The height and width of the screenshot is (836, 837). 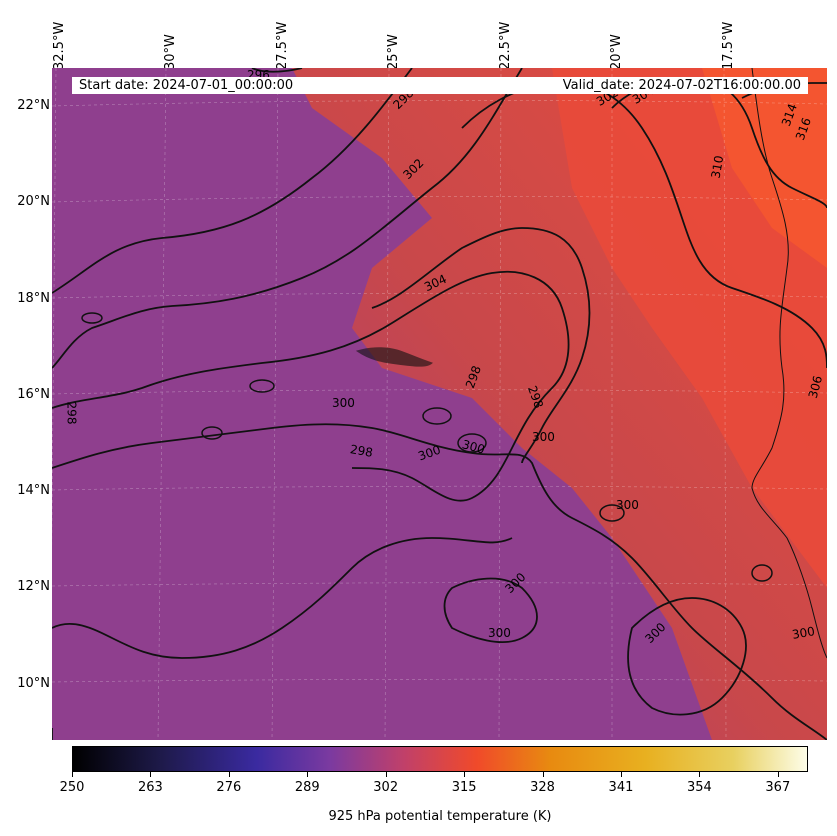 I want to click on contour-300-lower, so click(x=282, y=598).